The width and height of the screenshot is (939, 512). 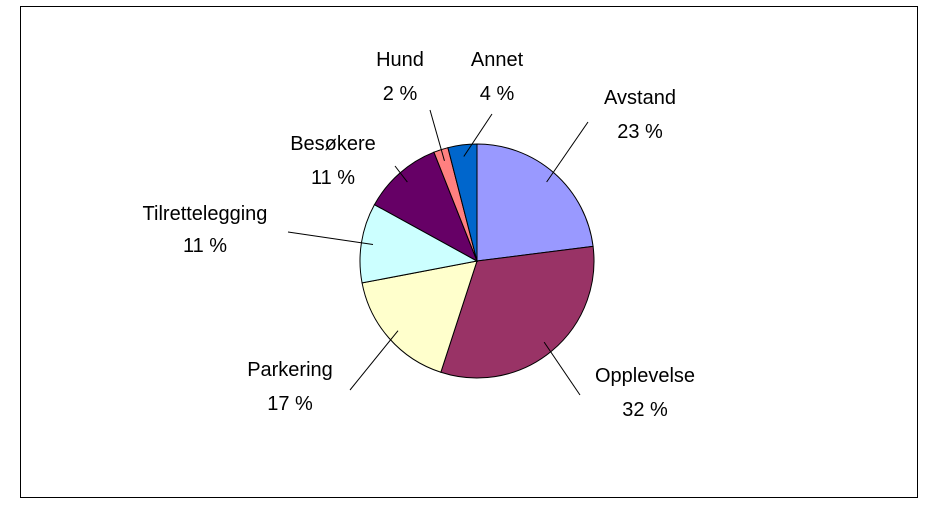 What do you see at coordinates (333, 144) in the screenshot?
I see `slice-label: Besøkere` at bounding box center [333, 144].